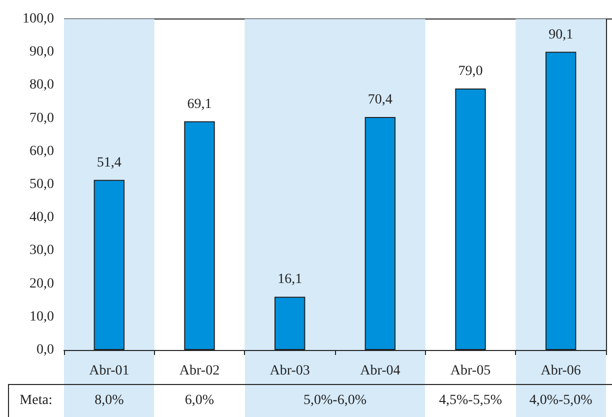  What do you see at coordinates (380, 100) in the screenshot?
I see `data-label: 70,4` at bounding box center [380, 100].